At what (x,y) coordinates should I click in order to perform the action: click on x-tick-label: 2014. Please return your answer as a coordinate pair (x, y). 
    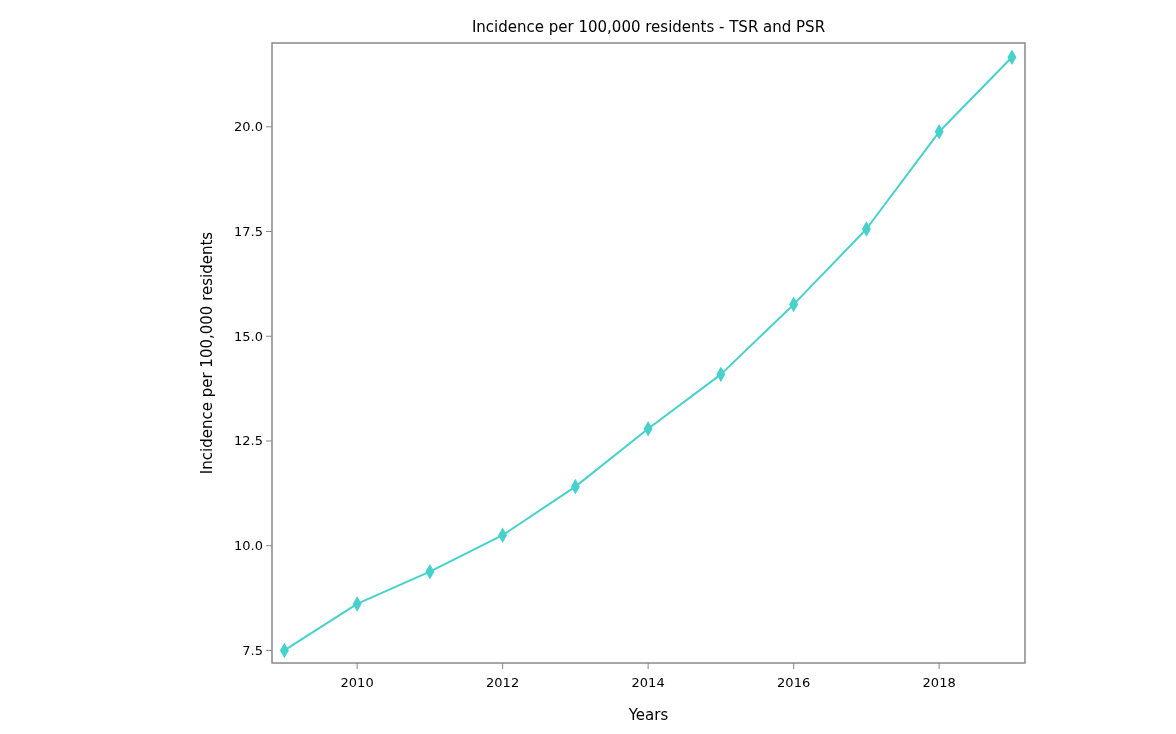
    Looking at the image, I should click on (648, 682).